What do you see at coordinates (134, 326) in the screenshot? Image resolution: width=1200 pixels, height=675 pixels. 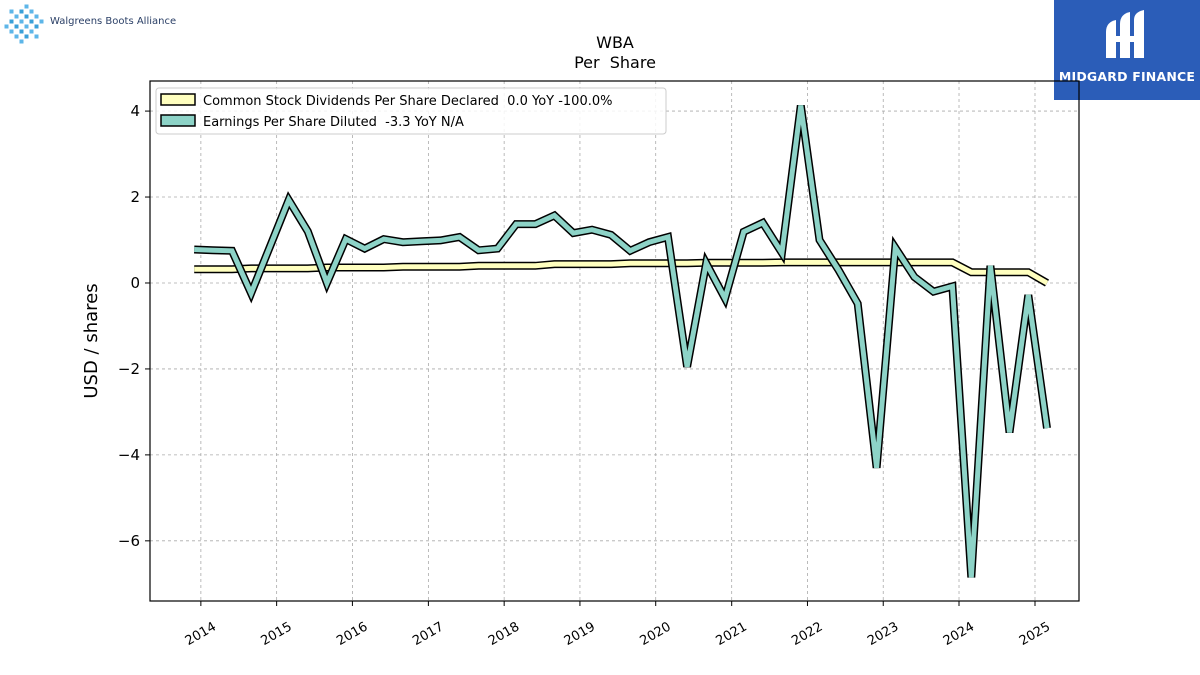 I see `y-axis-ticks: −6 −4 −2 0 2 4` at bounding box center [134, 326].